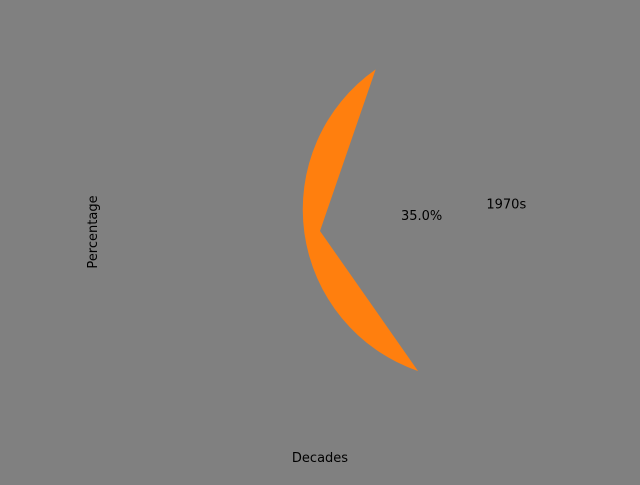 The height and width of the screenshot is (485, 640). I want to click on pie-slice-category-label: 1970s, so click(506, 204).